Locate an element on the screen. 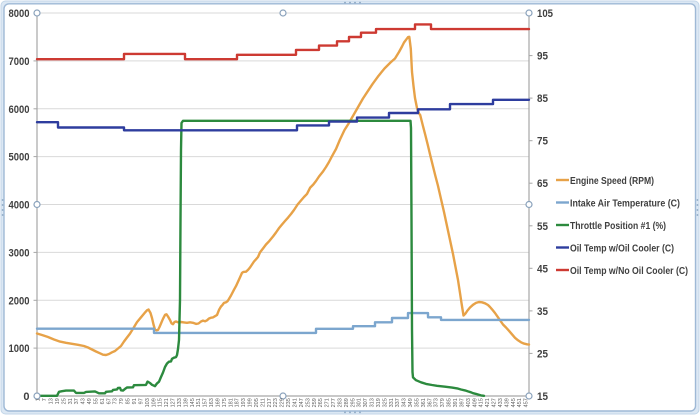 The width and height of the screenshot is (700, 420). svg-text: 295 is located at coordinates (353, 402).